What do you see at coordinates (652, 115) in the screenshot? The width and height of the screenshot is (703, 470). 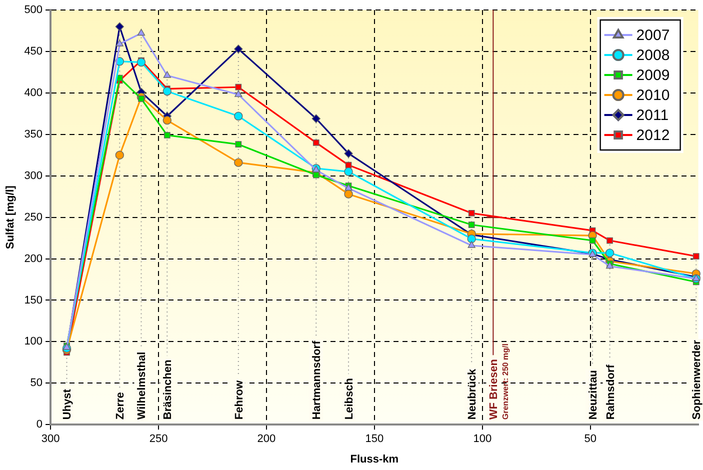 I see `legend-label: 2011` at bounding box center [652, 115].